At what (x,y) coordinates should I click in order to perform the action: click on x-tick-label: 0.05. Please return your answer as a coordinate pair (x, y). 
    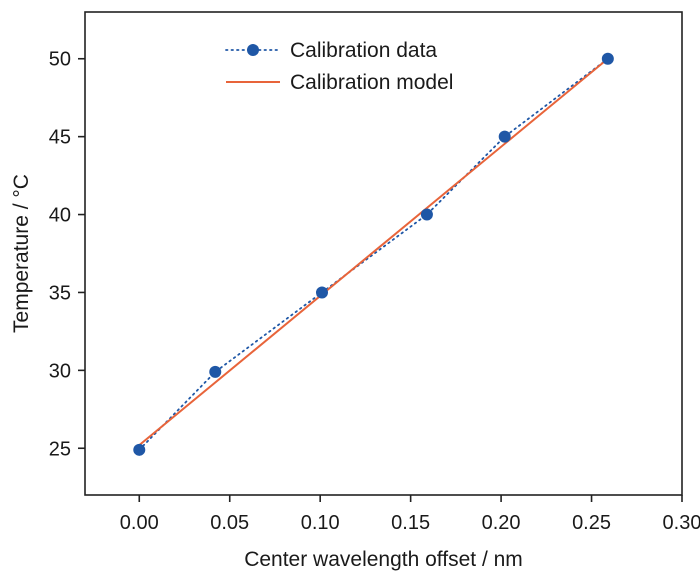
    Looking at the image, I should click on (229, 523).